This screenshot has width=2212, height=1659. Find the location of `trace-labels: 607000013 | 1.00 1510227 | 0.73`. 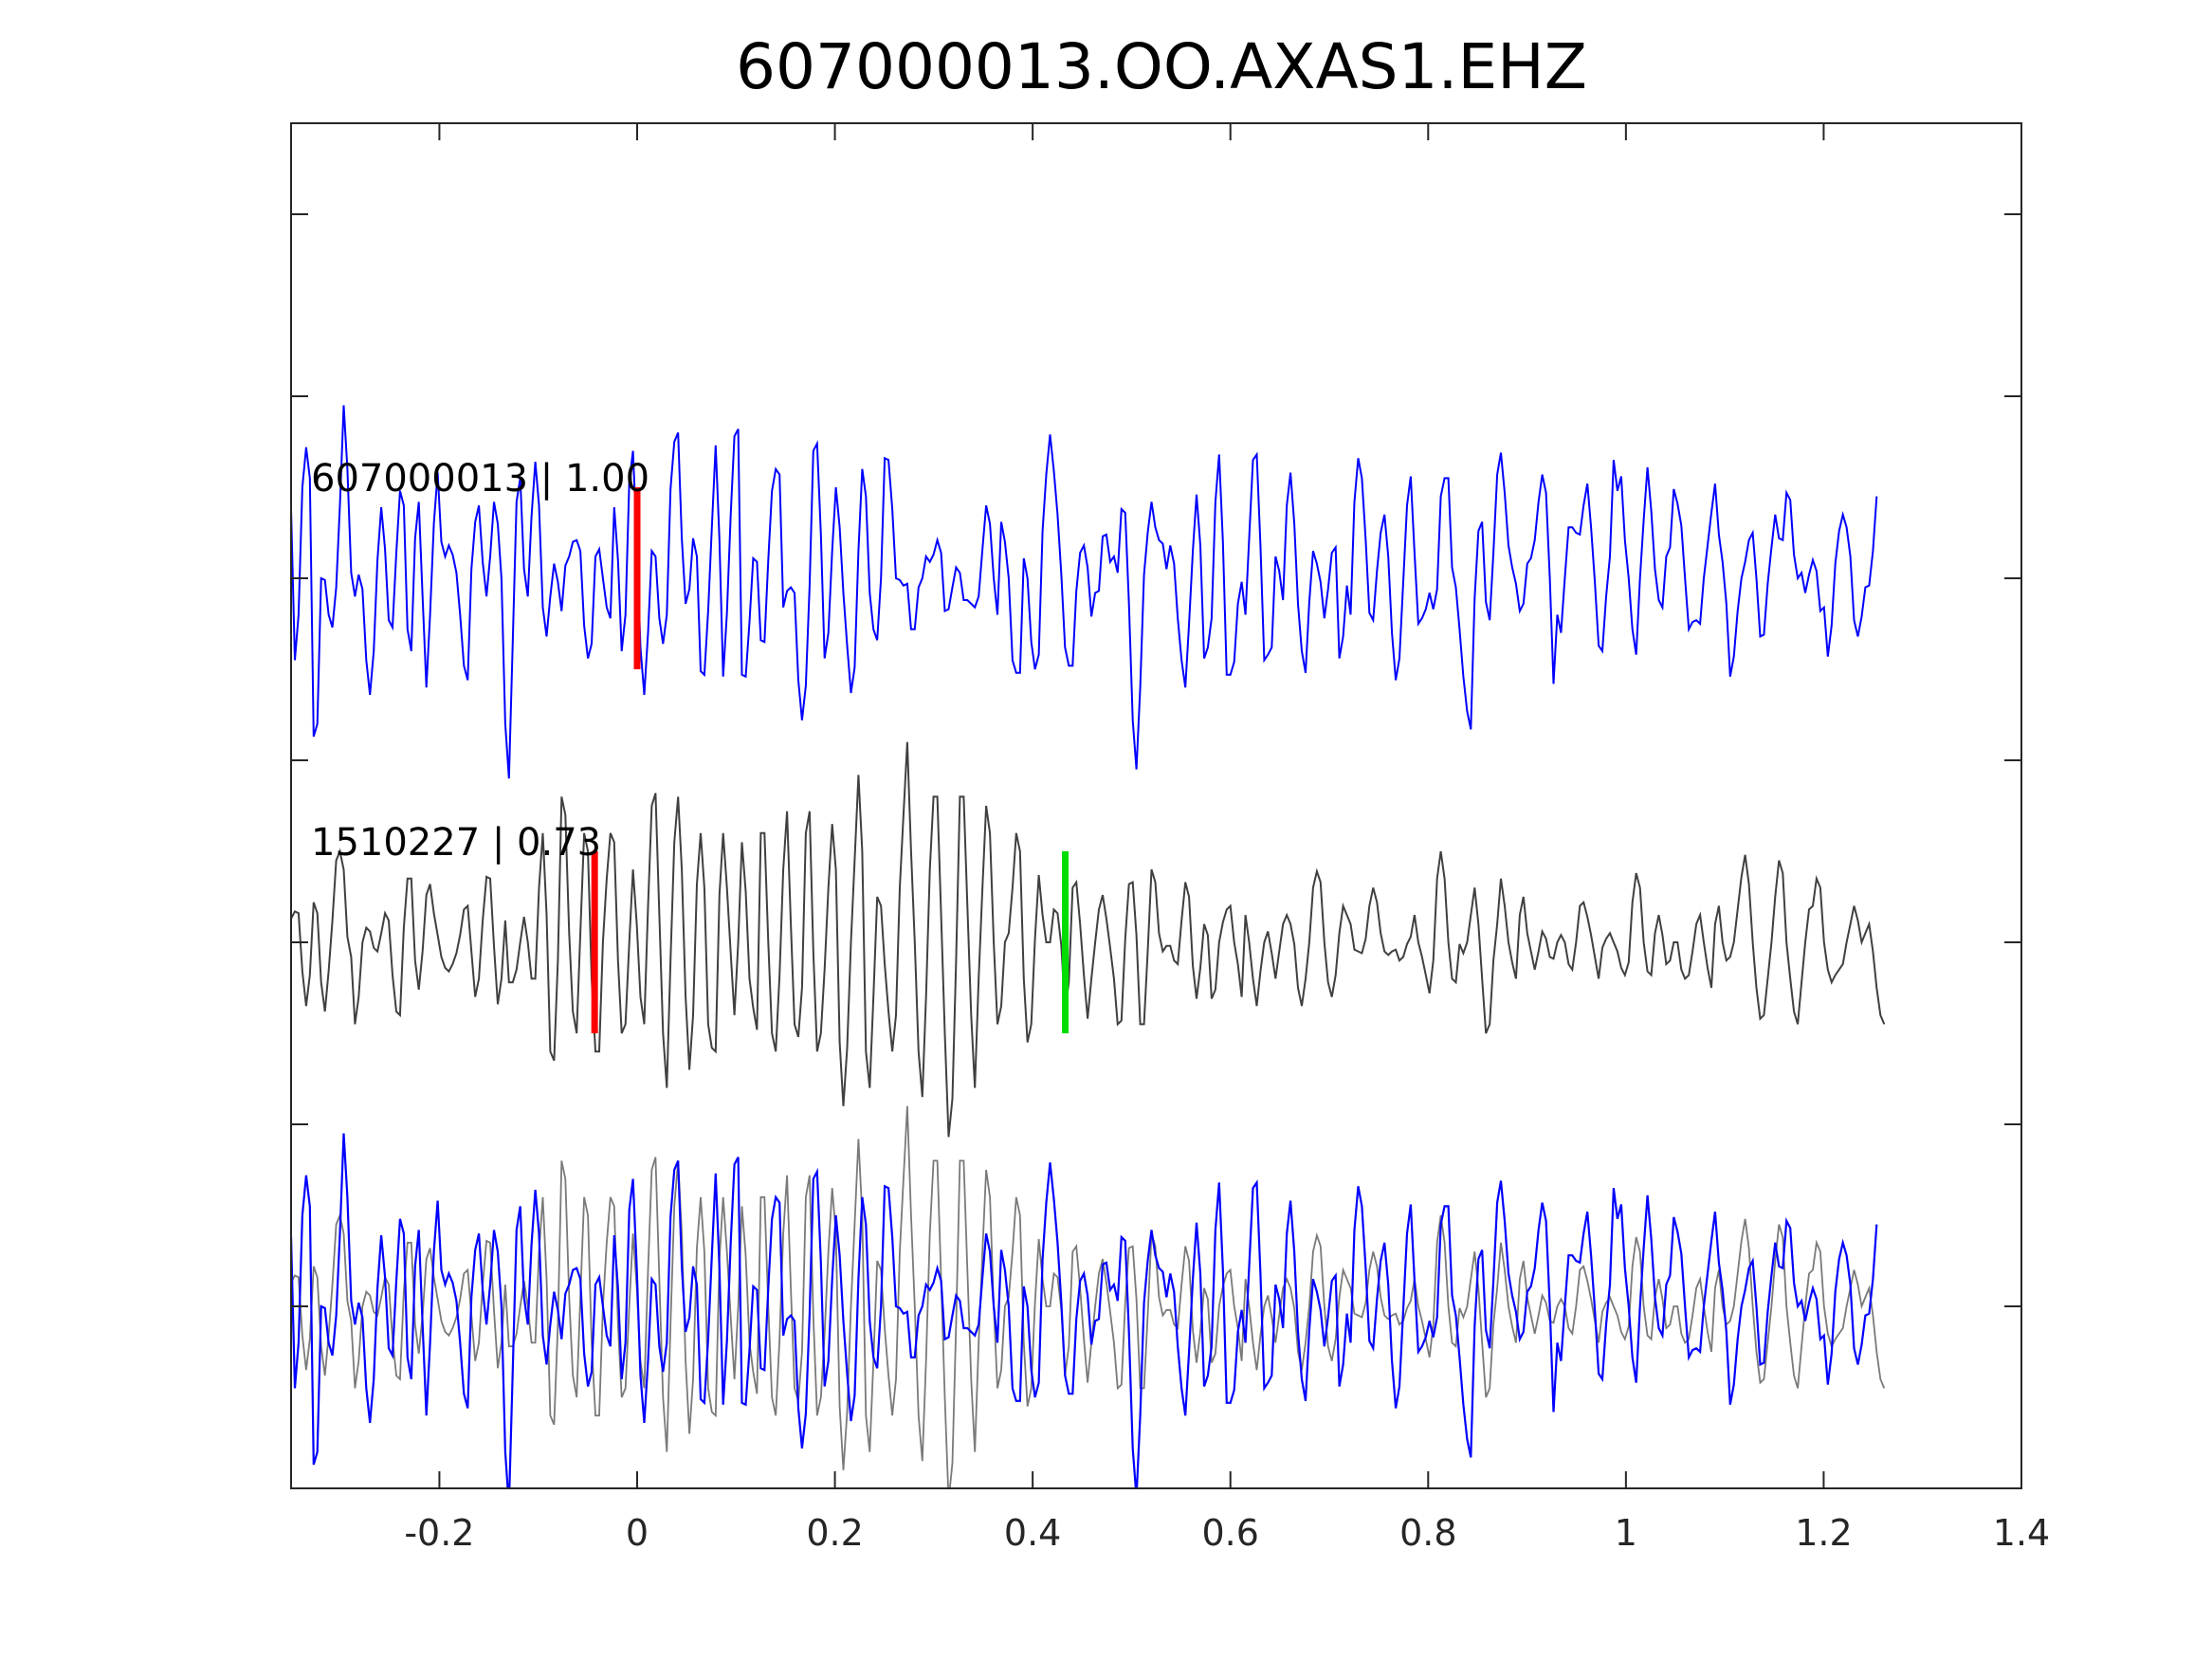

trace-labels: 607000013 | 1.00 1510227 | 0.73 is located at coordinates (480, 661).